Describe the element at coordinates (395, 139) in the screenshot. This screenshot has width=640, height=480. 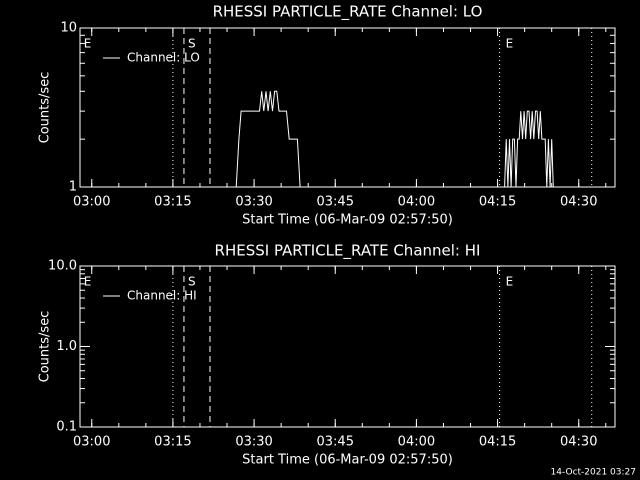
I see `data-line` at that location.